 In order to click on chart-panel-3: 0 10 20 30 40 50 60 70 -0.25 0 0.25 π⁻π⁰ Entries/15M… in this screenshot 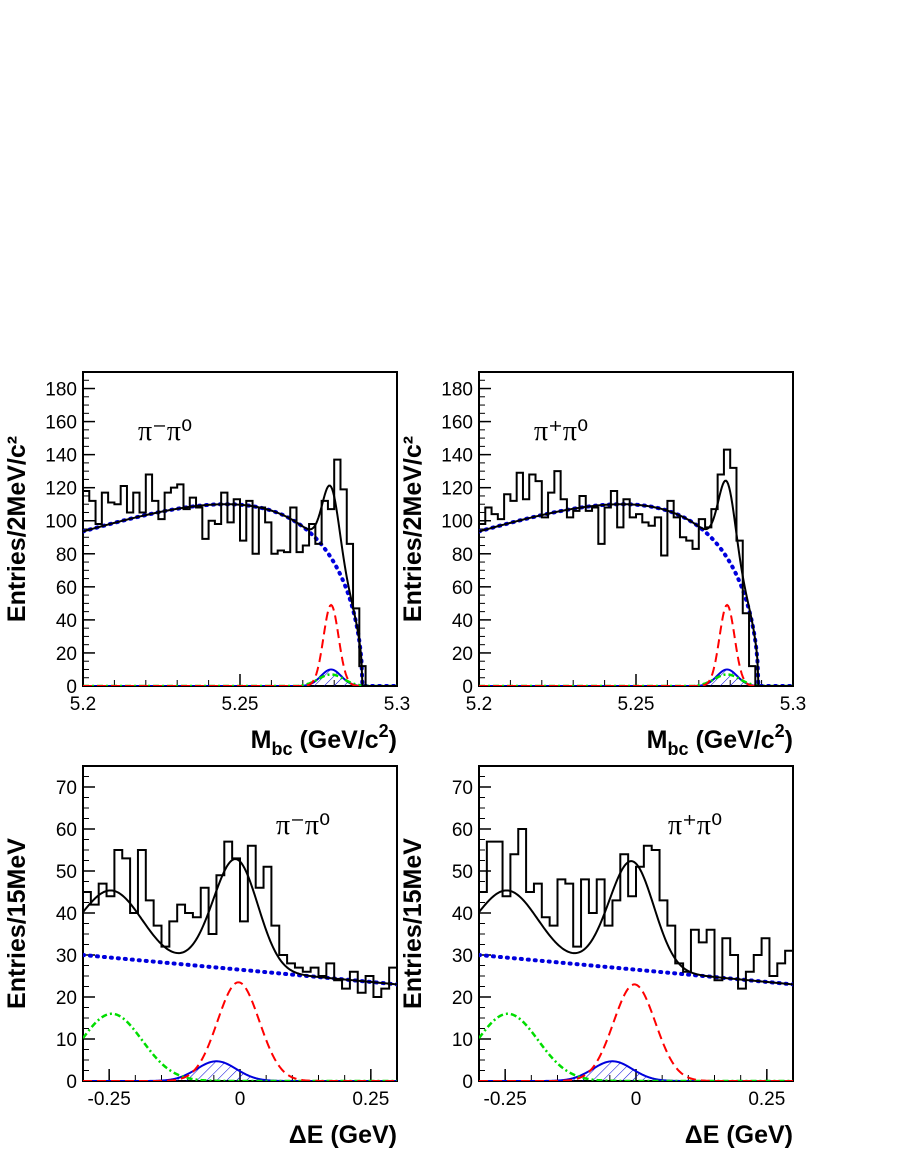, I will do `click(200, 957)`.